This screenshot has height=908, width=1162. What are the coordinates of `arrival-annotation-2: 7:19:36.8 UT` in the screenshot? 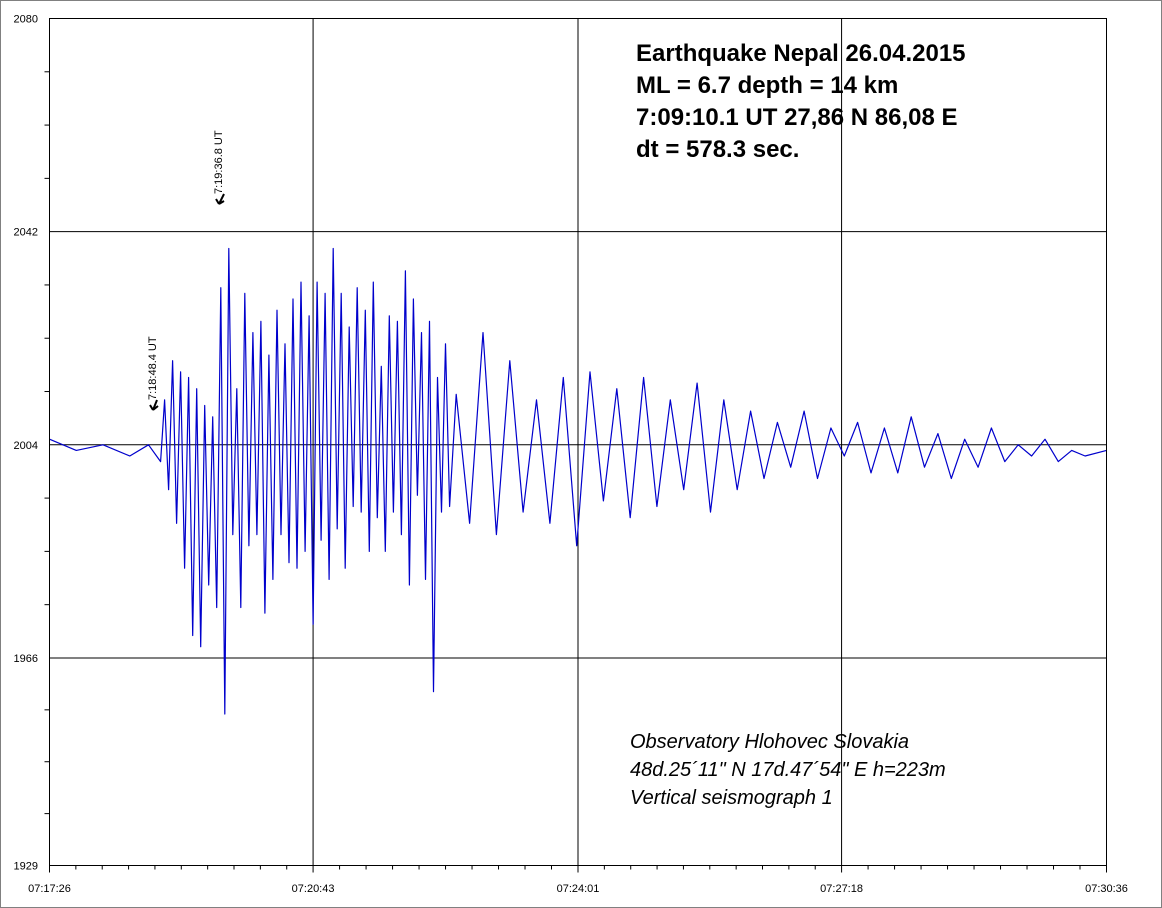 It's located at (219, 167).